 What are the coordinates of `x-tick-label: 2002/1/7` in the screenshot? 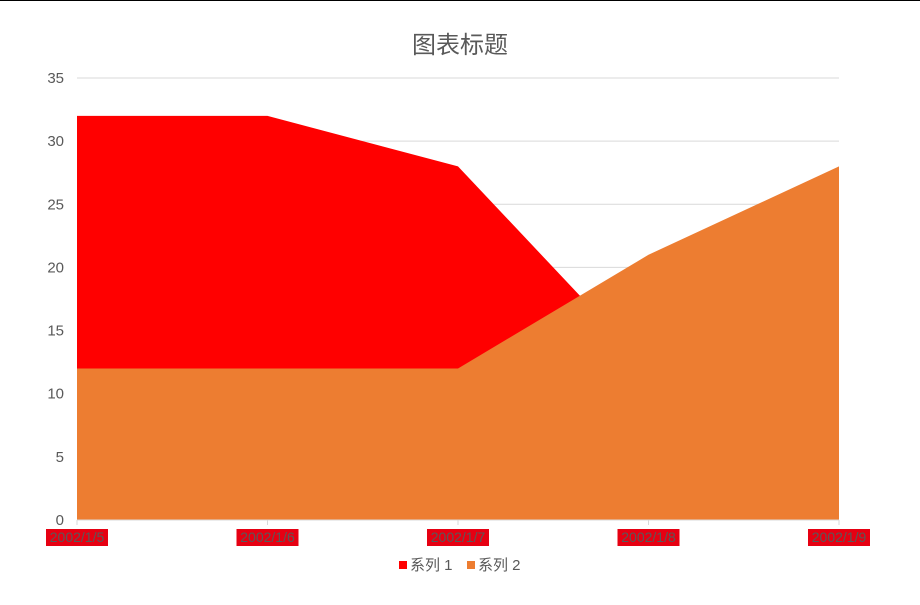 It's located at (458, 537).